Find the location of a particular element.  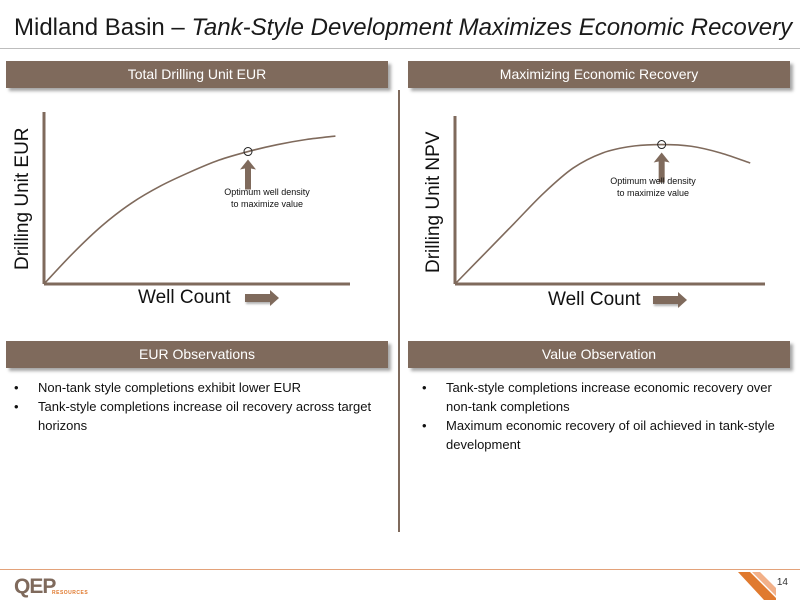

left-chart-xlabel: Well Count is located at coordinates (184, 297).